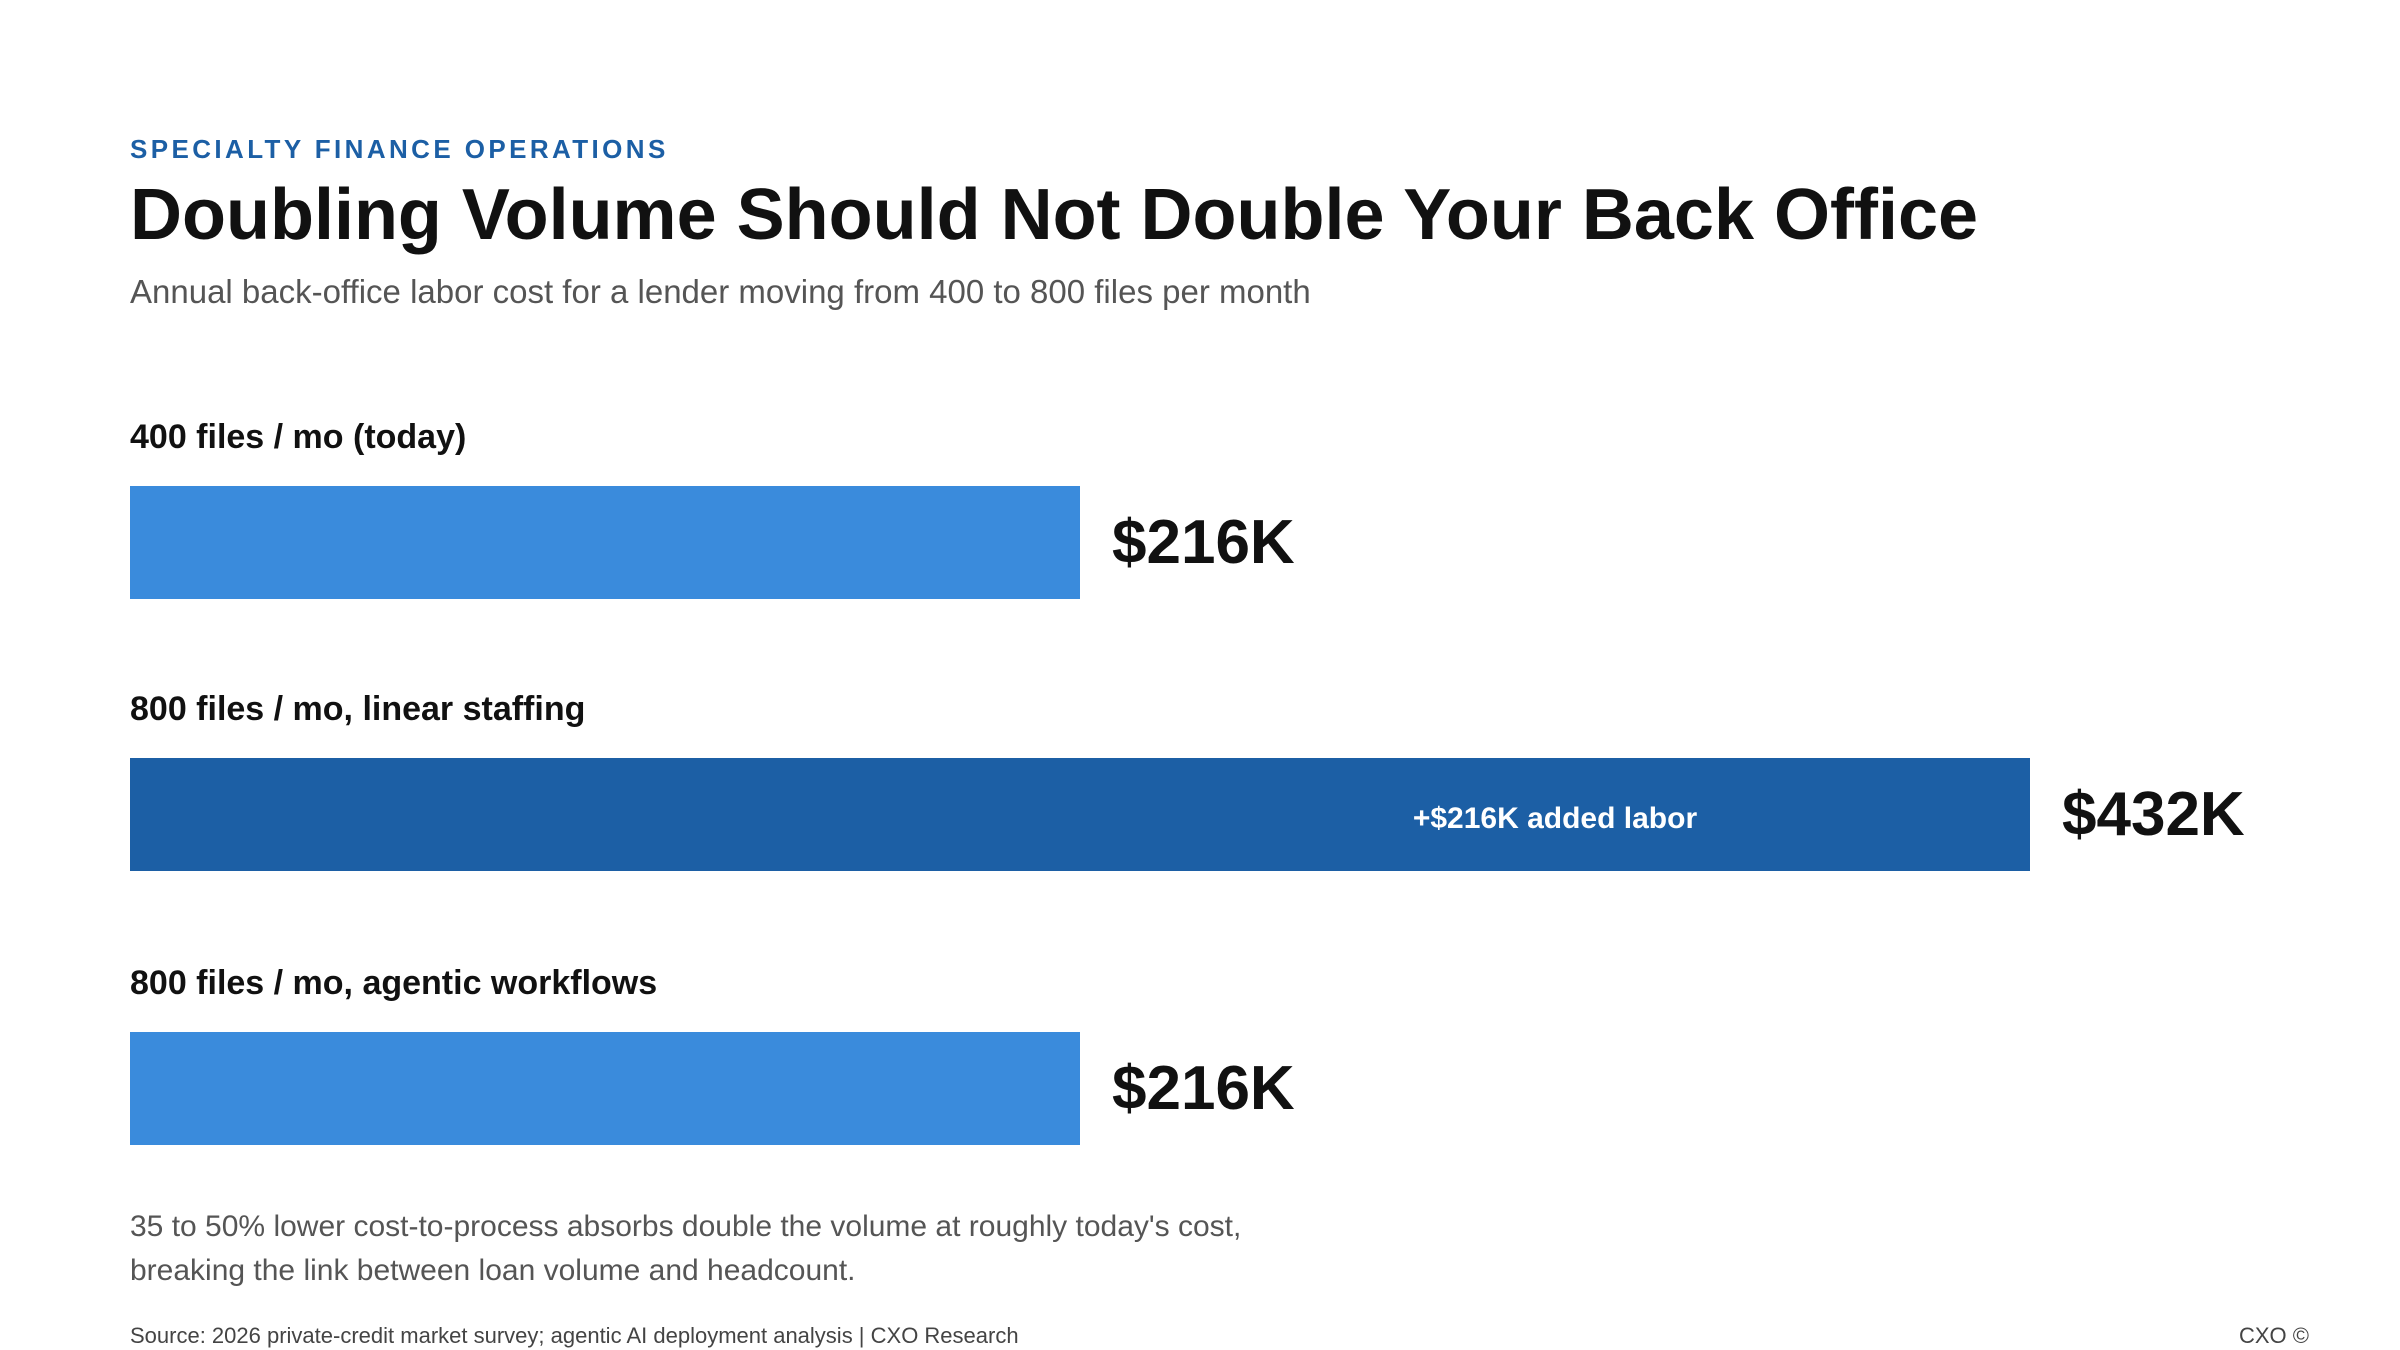  I want to click on eyebrow-label: SPECIALTY FINANCE OPERATIONS, so click(399, 149).